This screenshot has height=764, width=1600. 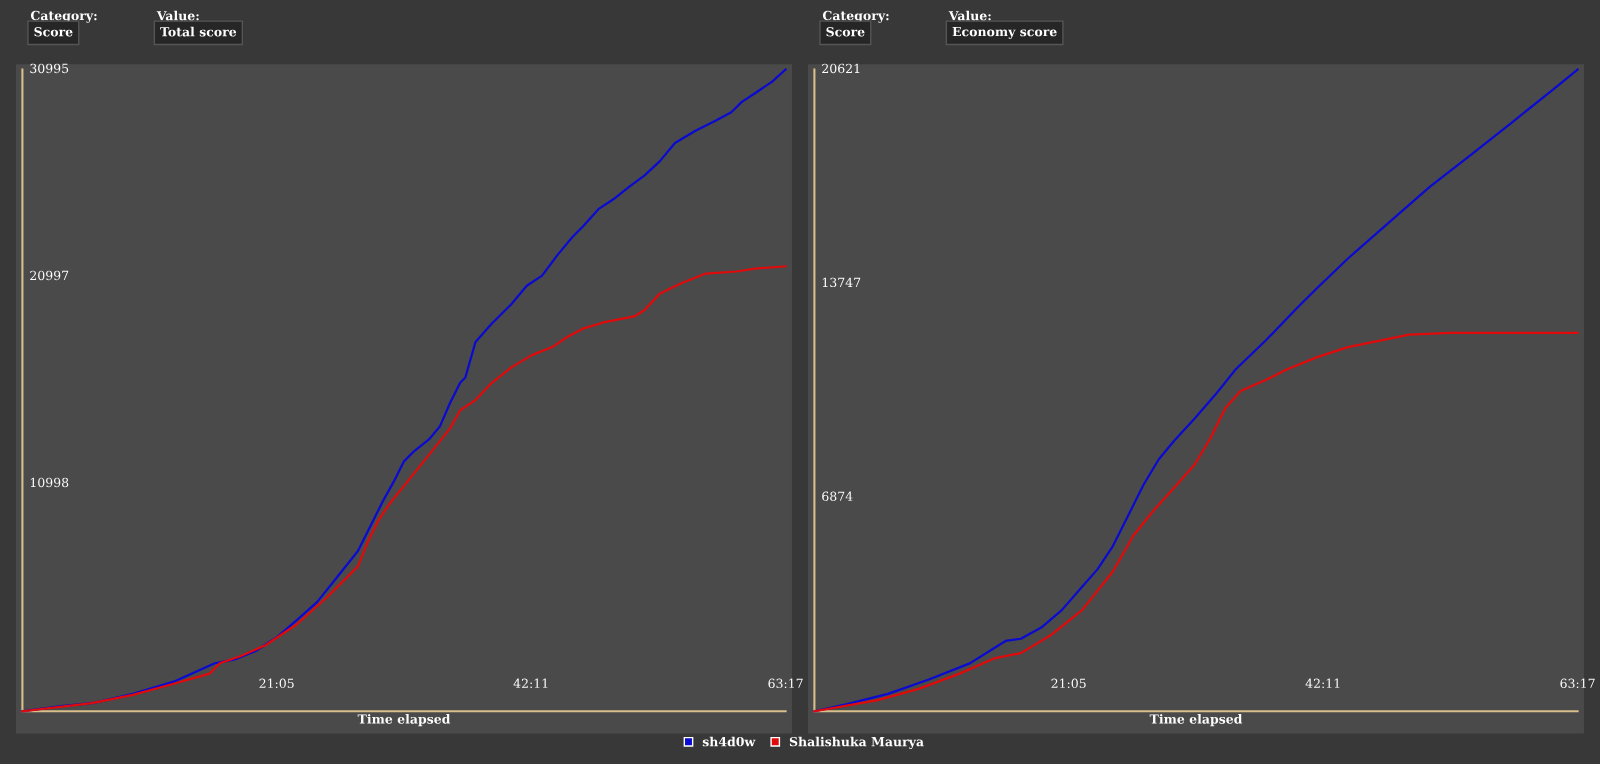 What do you see at coordinates (49, 68) in the screenshot?
I see `y-tick-label: 30995` at bounding box center [49, 68].